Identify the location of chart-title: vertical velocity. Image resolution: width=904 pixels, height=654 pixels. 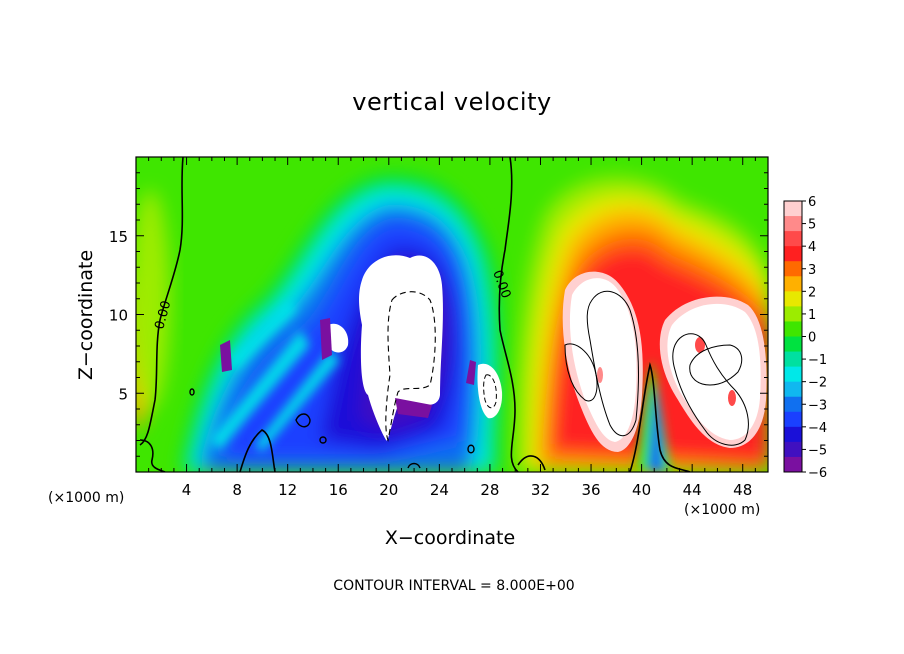
(452, 102).